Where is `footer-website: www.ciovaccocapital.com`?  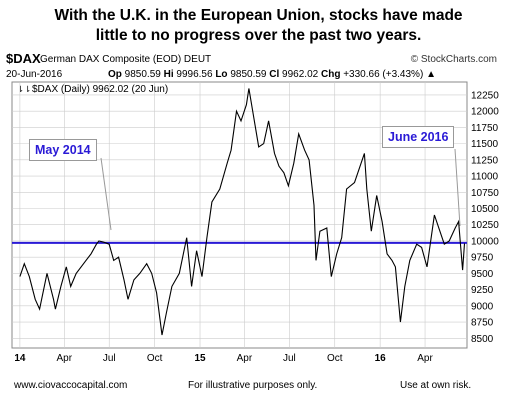 footer-website: www.ciovaccocapital.com is located at coordinates (71, 385).